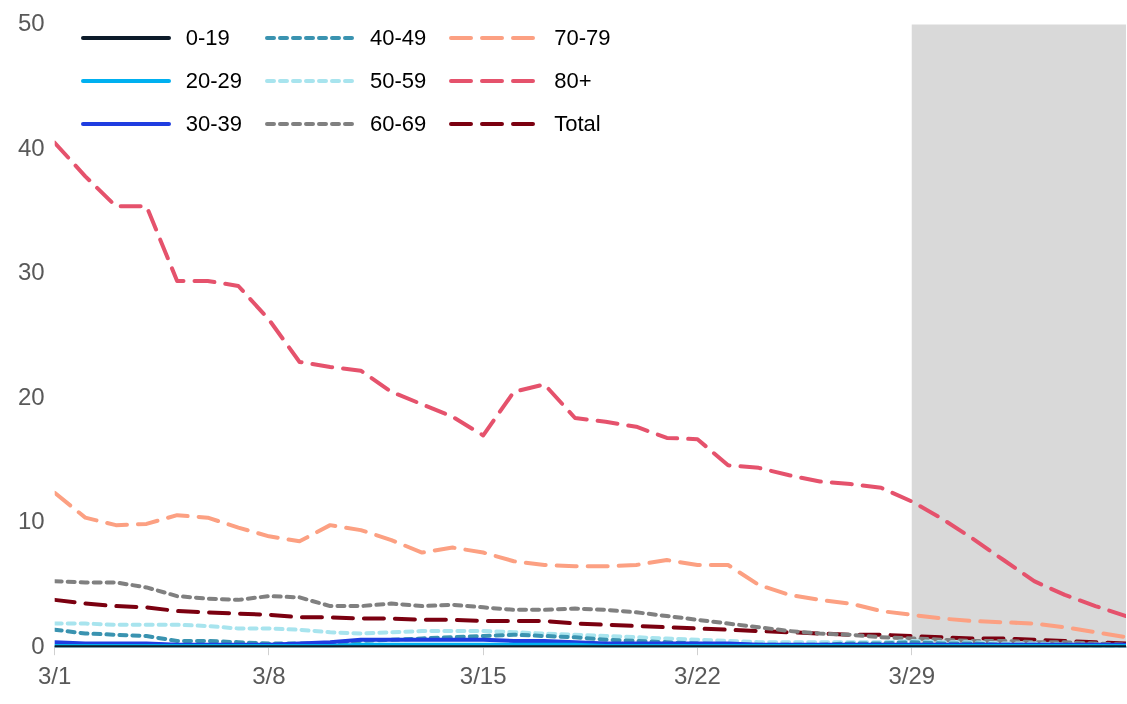 The image size is (1127, 704). I want to click on y-tick-label: 30, so click(31, 272).